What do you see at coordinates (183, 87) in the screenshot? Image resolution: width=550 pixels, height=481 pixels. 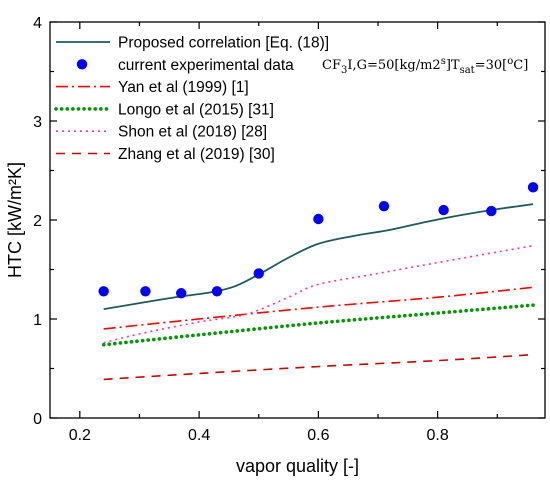 I see `legend-label-yan-et-al-1999-1: Yan et al (1999) [1]` at bounding box center [183, 87].